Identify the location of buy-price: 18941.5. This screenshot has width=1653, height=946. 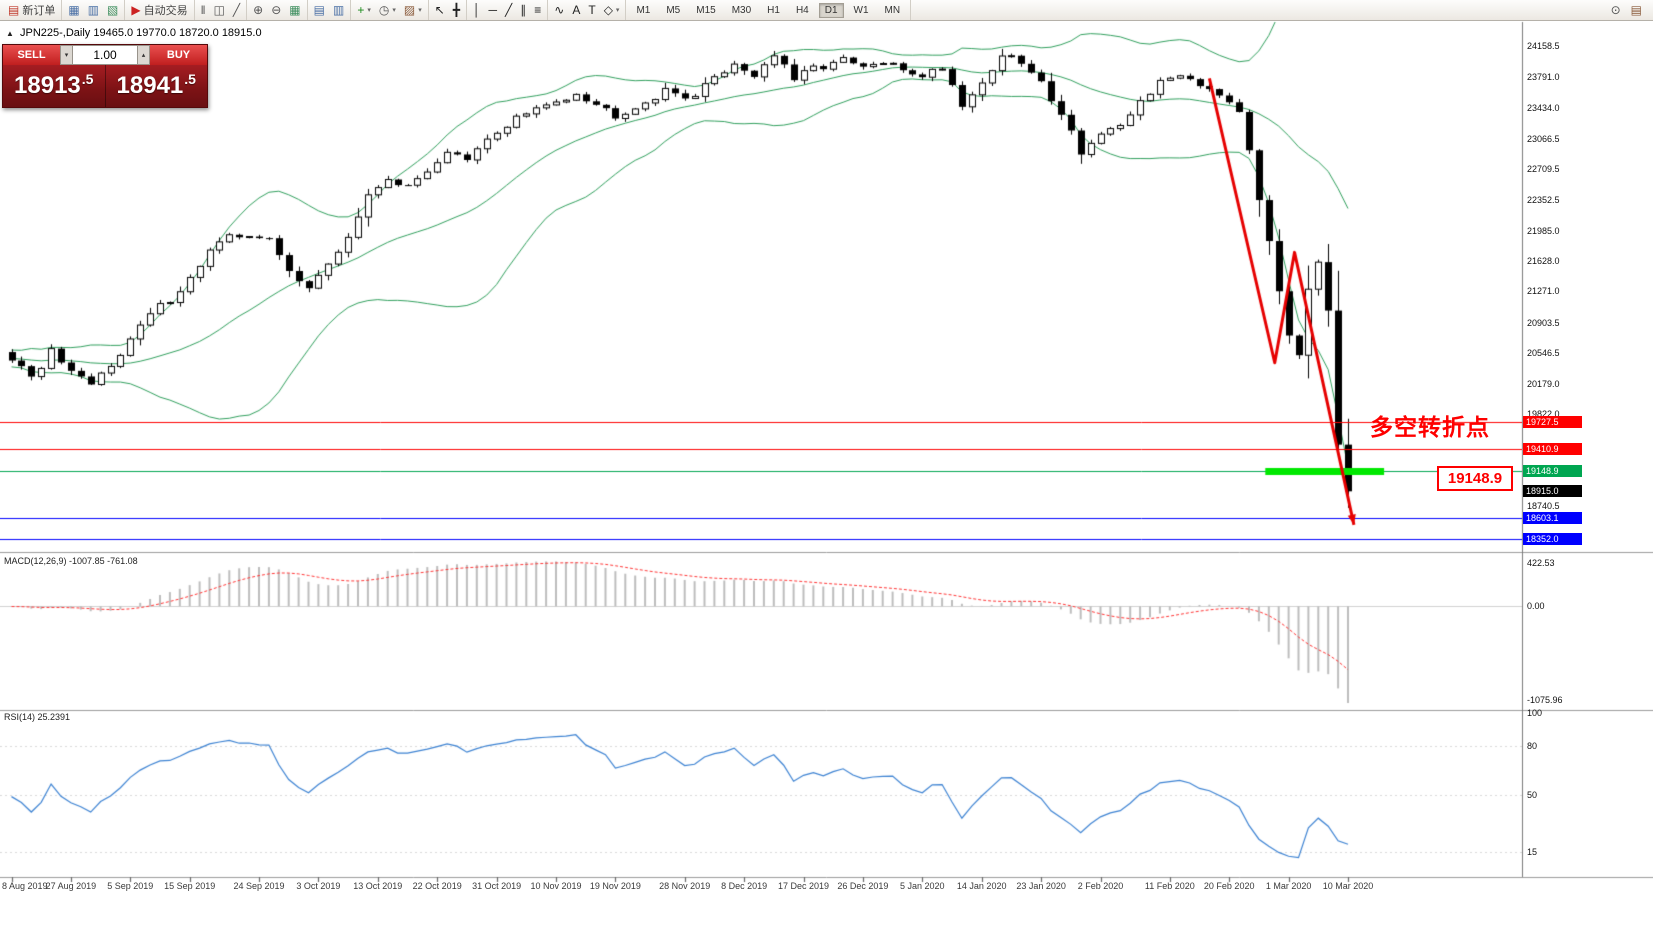
(156, 86).